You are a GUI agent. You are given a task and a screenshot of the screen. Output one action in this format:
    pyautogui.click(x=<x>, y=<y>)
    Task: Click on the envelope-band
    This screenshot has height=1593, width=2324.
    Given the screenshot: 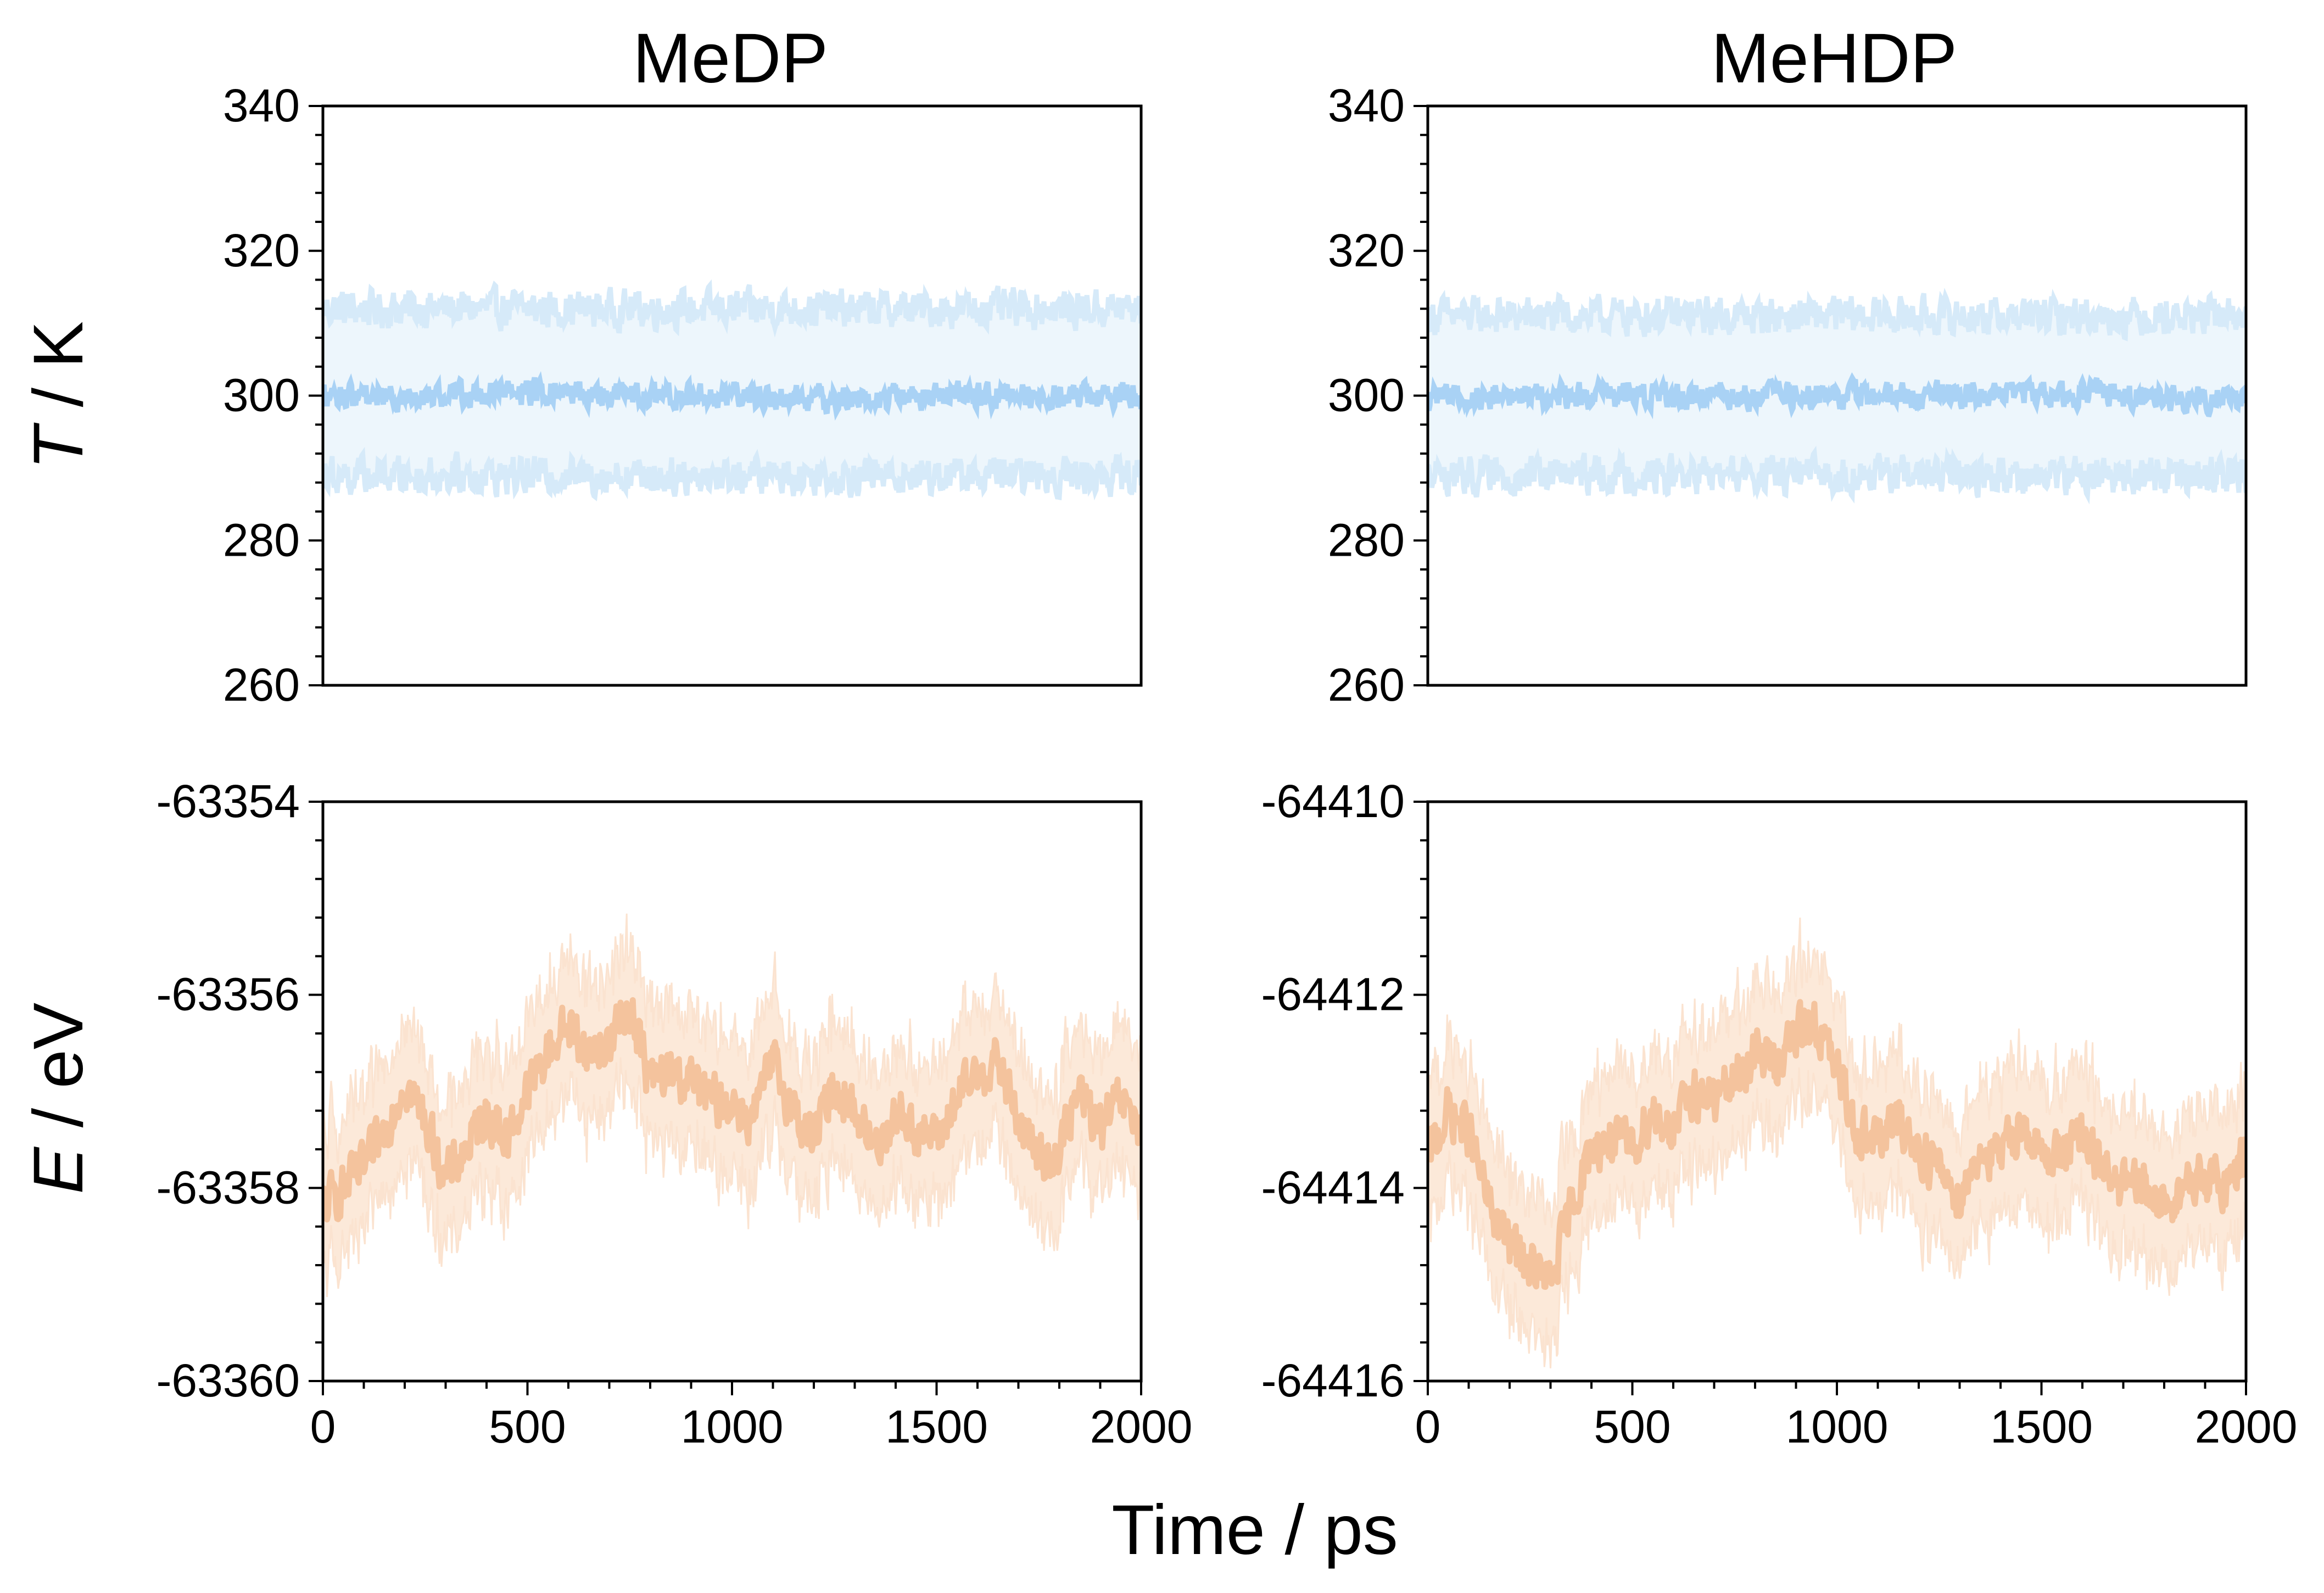 What is the action you would take?
    pyautogui.click(x=1837, y=1143)
    